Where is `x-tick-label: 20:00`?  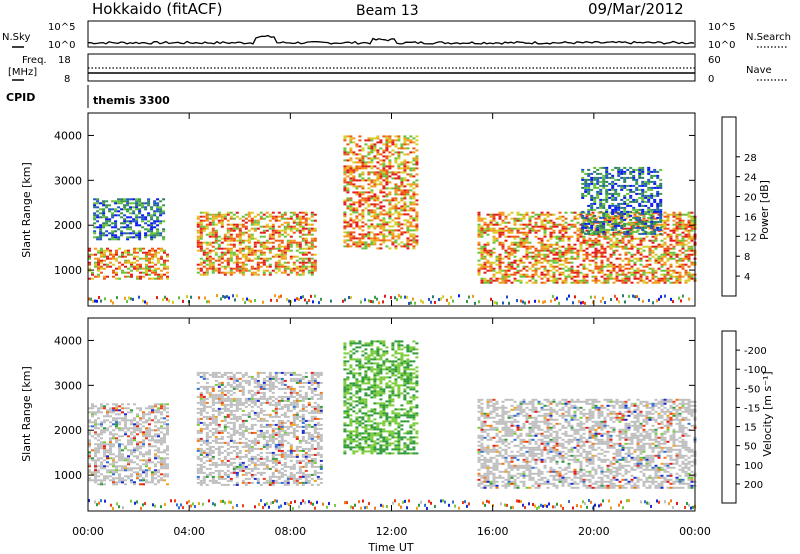
x-tick-label: 20:00 is located at coordinates (594, 531).